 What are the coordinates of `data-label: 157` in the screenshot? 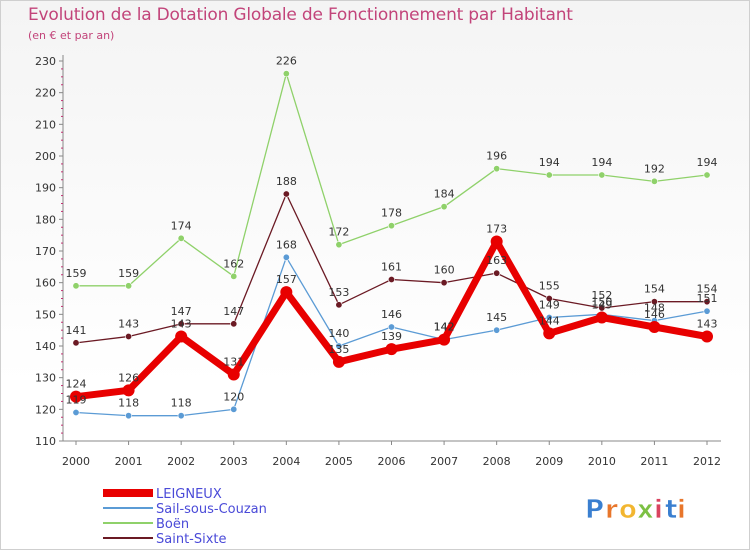 It's located at (286, 279).